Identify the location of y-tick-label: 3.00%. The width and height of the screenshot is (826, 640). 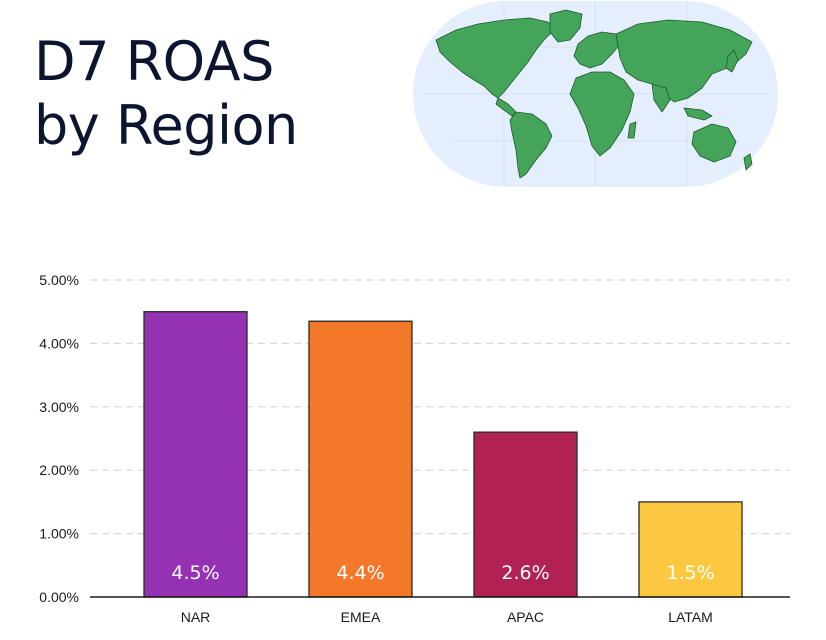
(59, 407).